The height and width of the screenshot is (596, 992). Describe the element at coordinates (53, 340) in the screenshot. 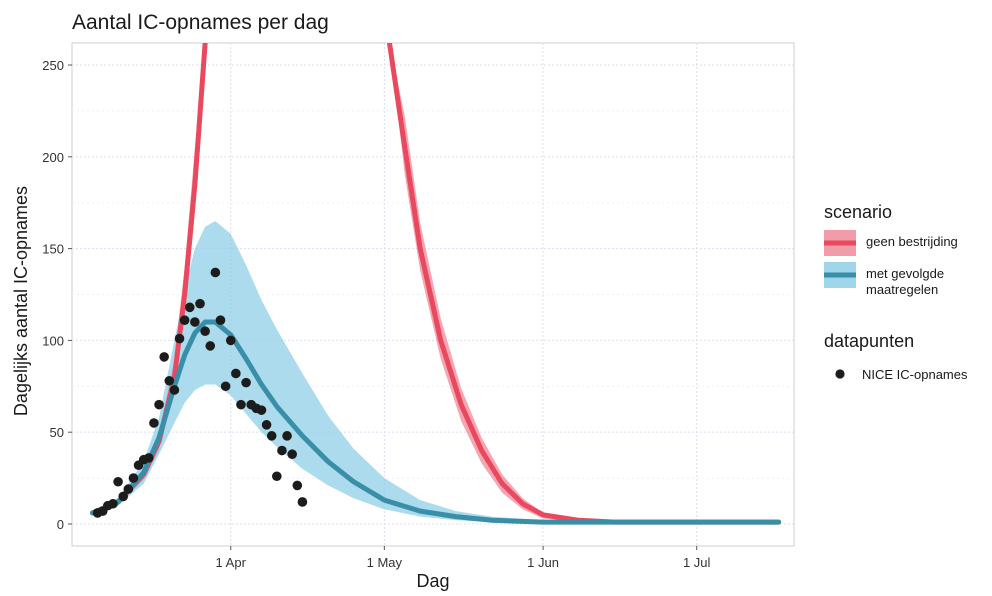

I see `y-tick-label: 100` at that location.